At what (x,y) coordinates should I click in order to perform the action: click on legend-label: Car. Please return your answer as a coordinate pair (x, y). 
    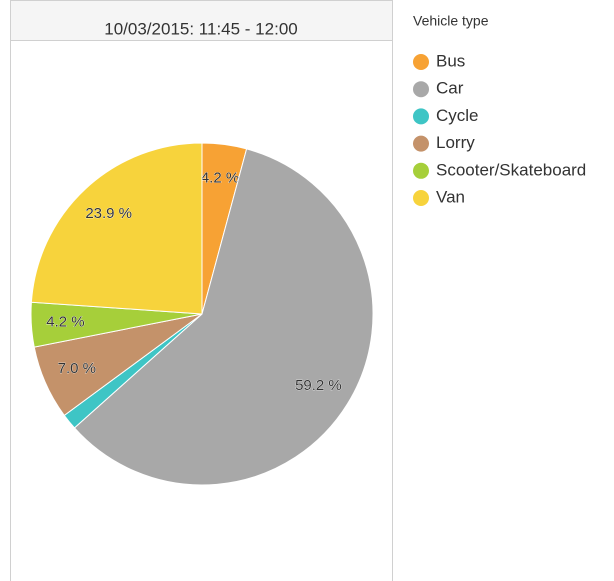
    Looking at the image, I should click on (450, 88).